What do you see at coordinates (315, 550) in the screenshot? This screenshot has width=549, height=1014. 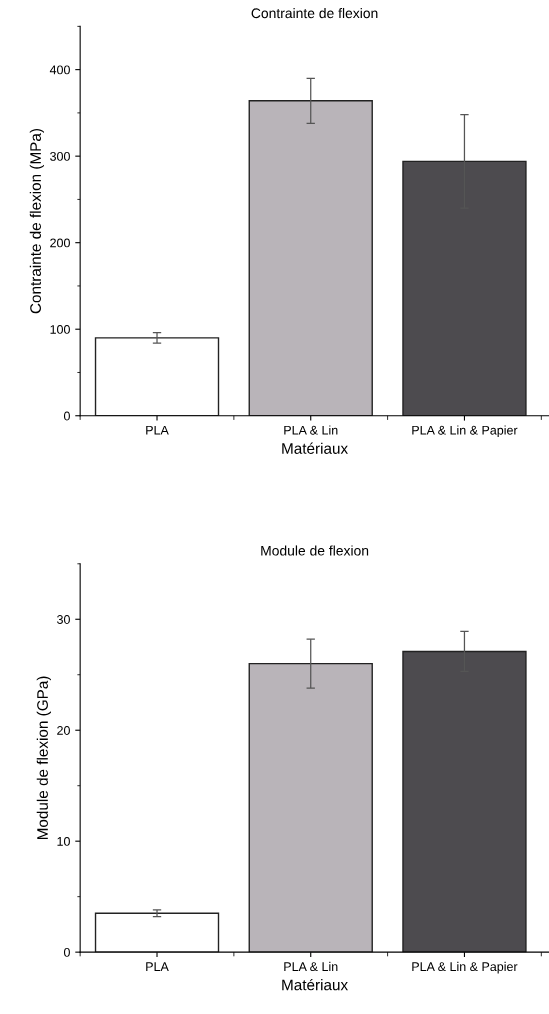 I see `chart-title: Module de flexion` at bounding box center [315, 550].